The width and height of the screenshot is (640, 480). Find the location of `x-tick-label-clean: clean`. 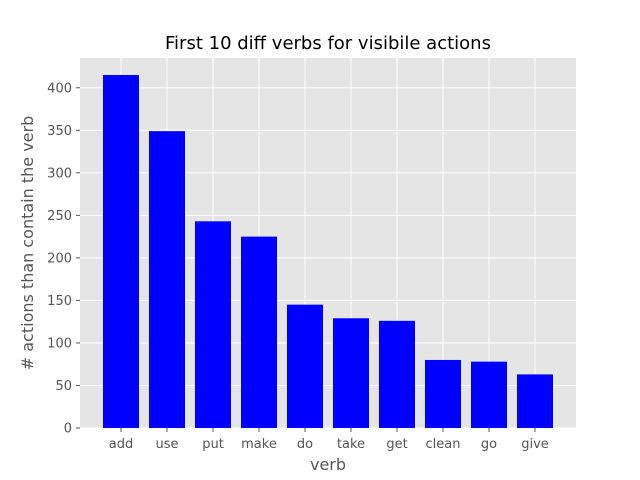

x-tick-label-clean: clean is located at coordinates (443, 444).